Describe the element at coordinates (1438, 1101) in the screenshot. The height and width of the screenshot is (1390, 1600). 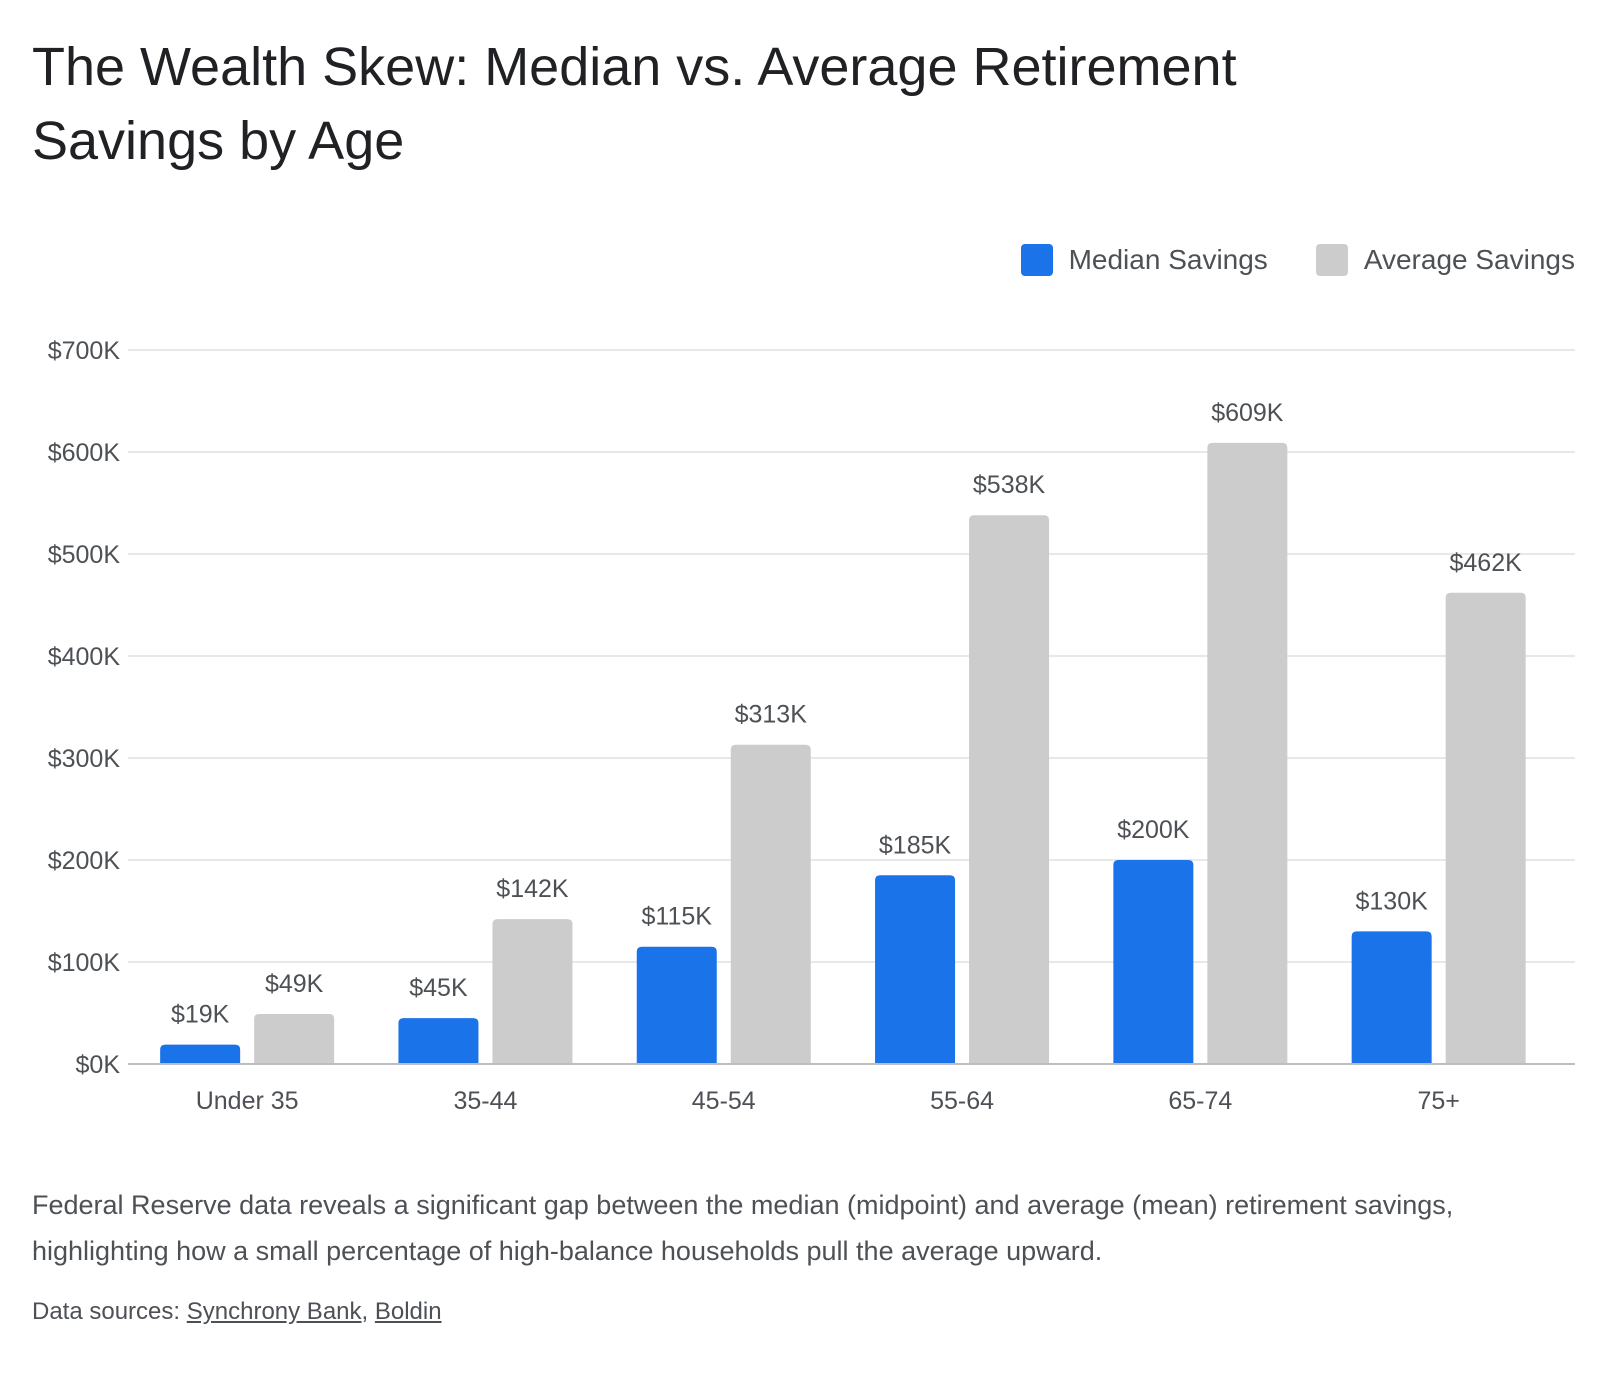
I see `x-tick-label: 75+` at that location.